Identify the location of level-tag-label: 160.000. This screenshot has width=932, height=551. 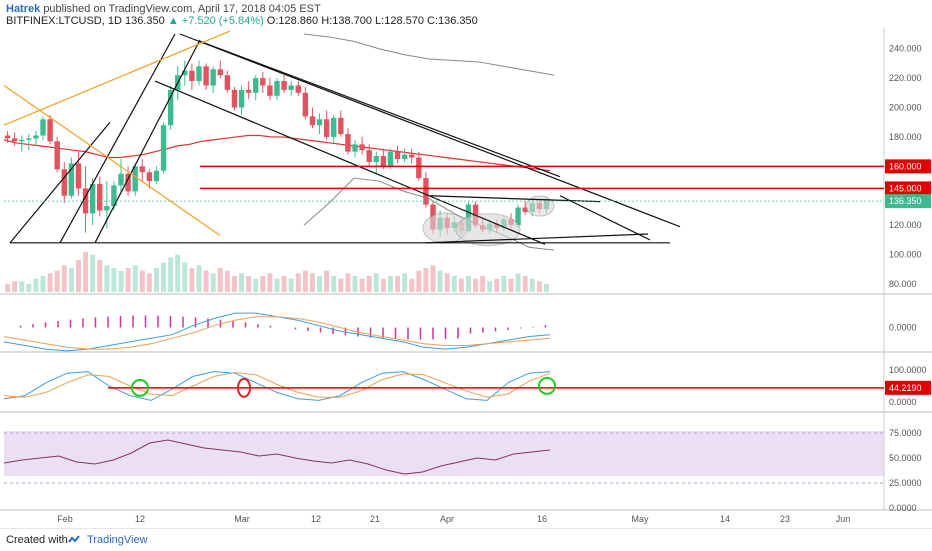
(905, 166).